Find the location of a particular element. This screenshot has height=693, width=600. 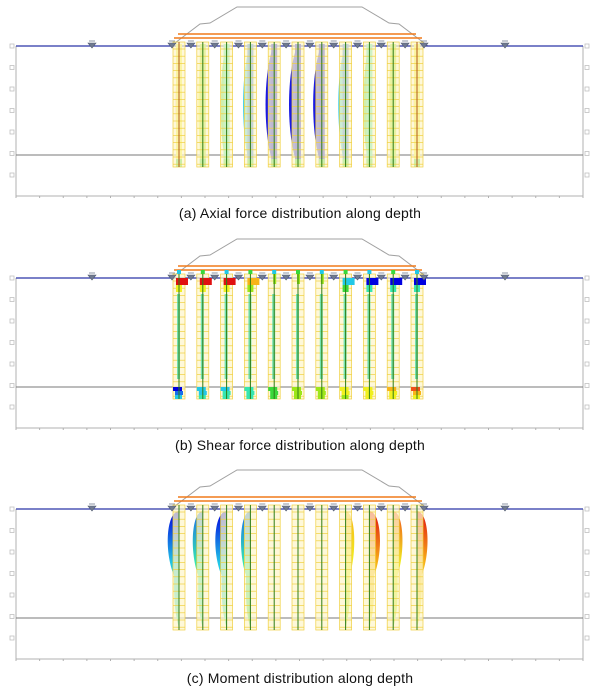

caption-axial: (a) Axial force distribution along depth is located at coordinates (300, 213).